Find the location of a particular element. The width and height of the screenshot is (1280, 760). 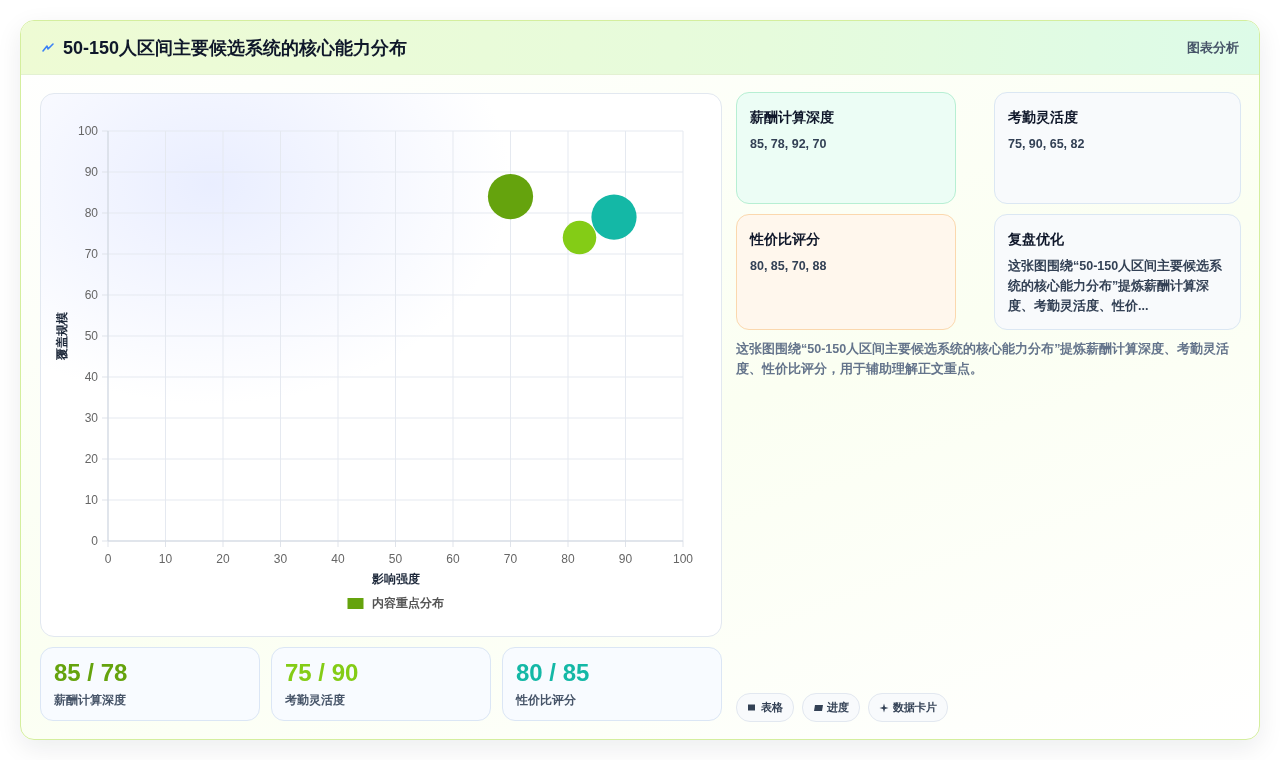

text: 85 / 78 is located at coordinates (91, 673).